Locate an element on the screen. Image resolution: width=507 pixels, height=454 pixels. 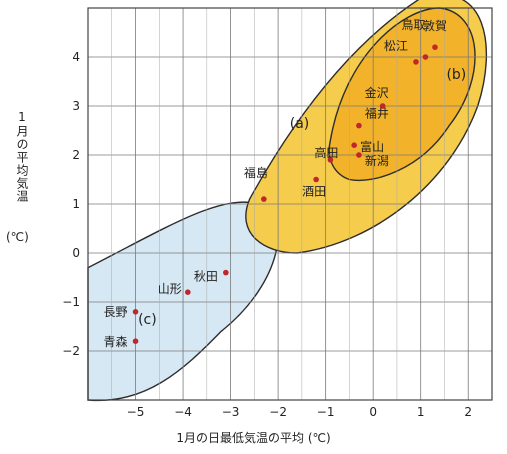
x-tick-label: 0 is located at coordinates (373, 412).